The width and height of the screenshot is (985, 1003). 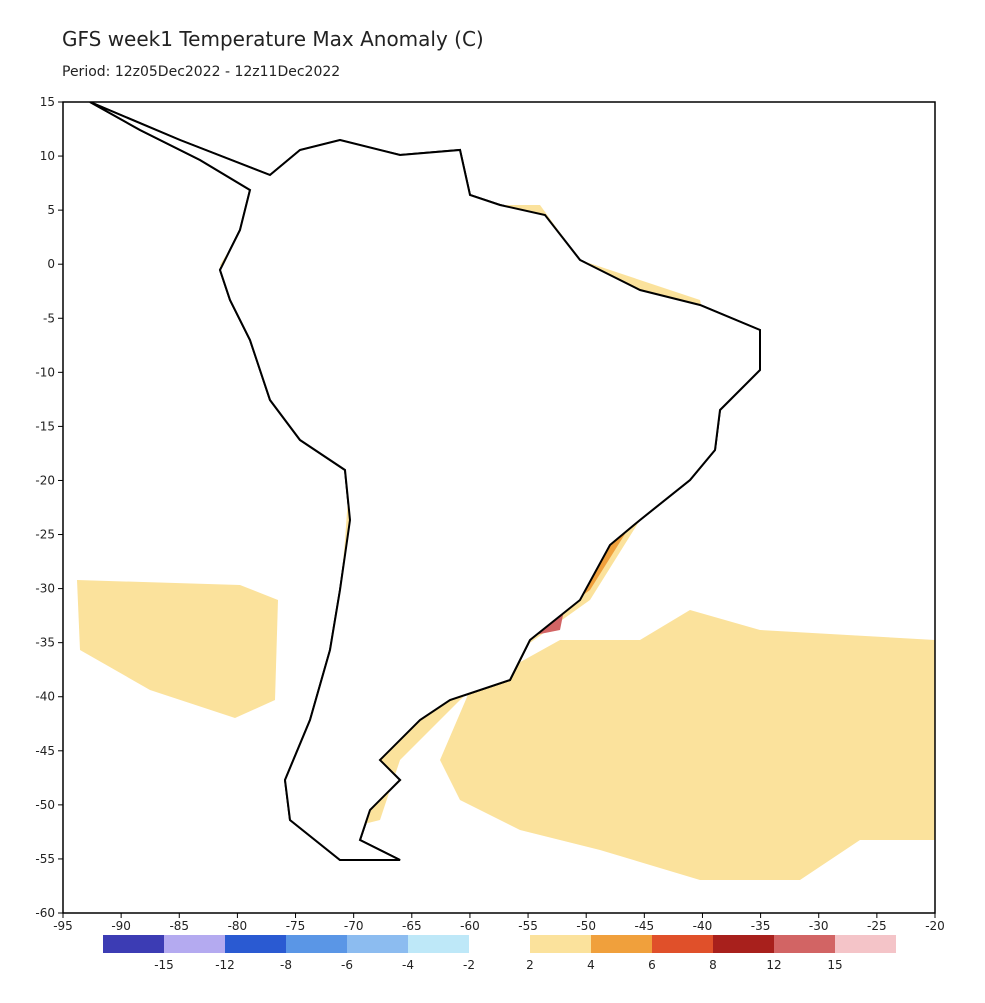 What do you see at coordinates (412, 926) in the screenshot?
I see `x-tick-label: -65` at bounding box center [412, 926].